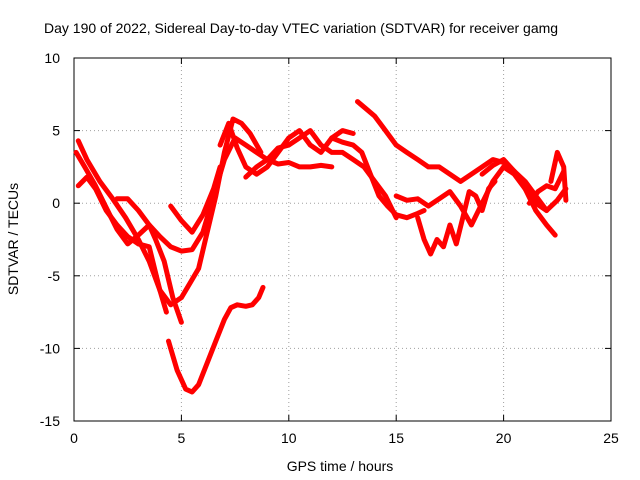  I want to click on x-tick-label: 25, so click(611, 438).